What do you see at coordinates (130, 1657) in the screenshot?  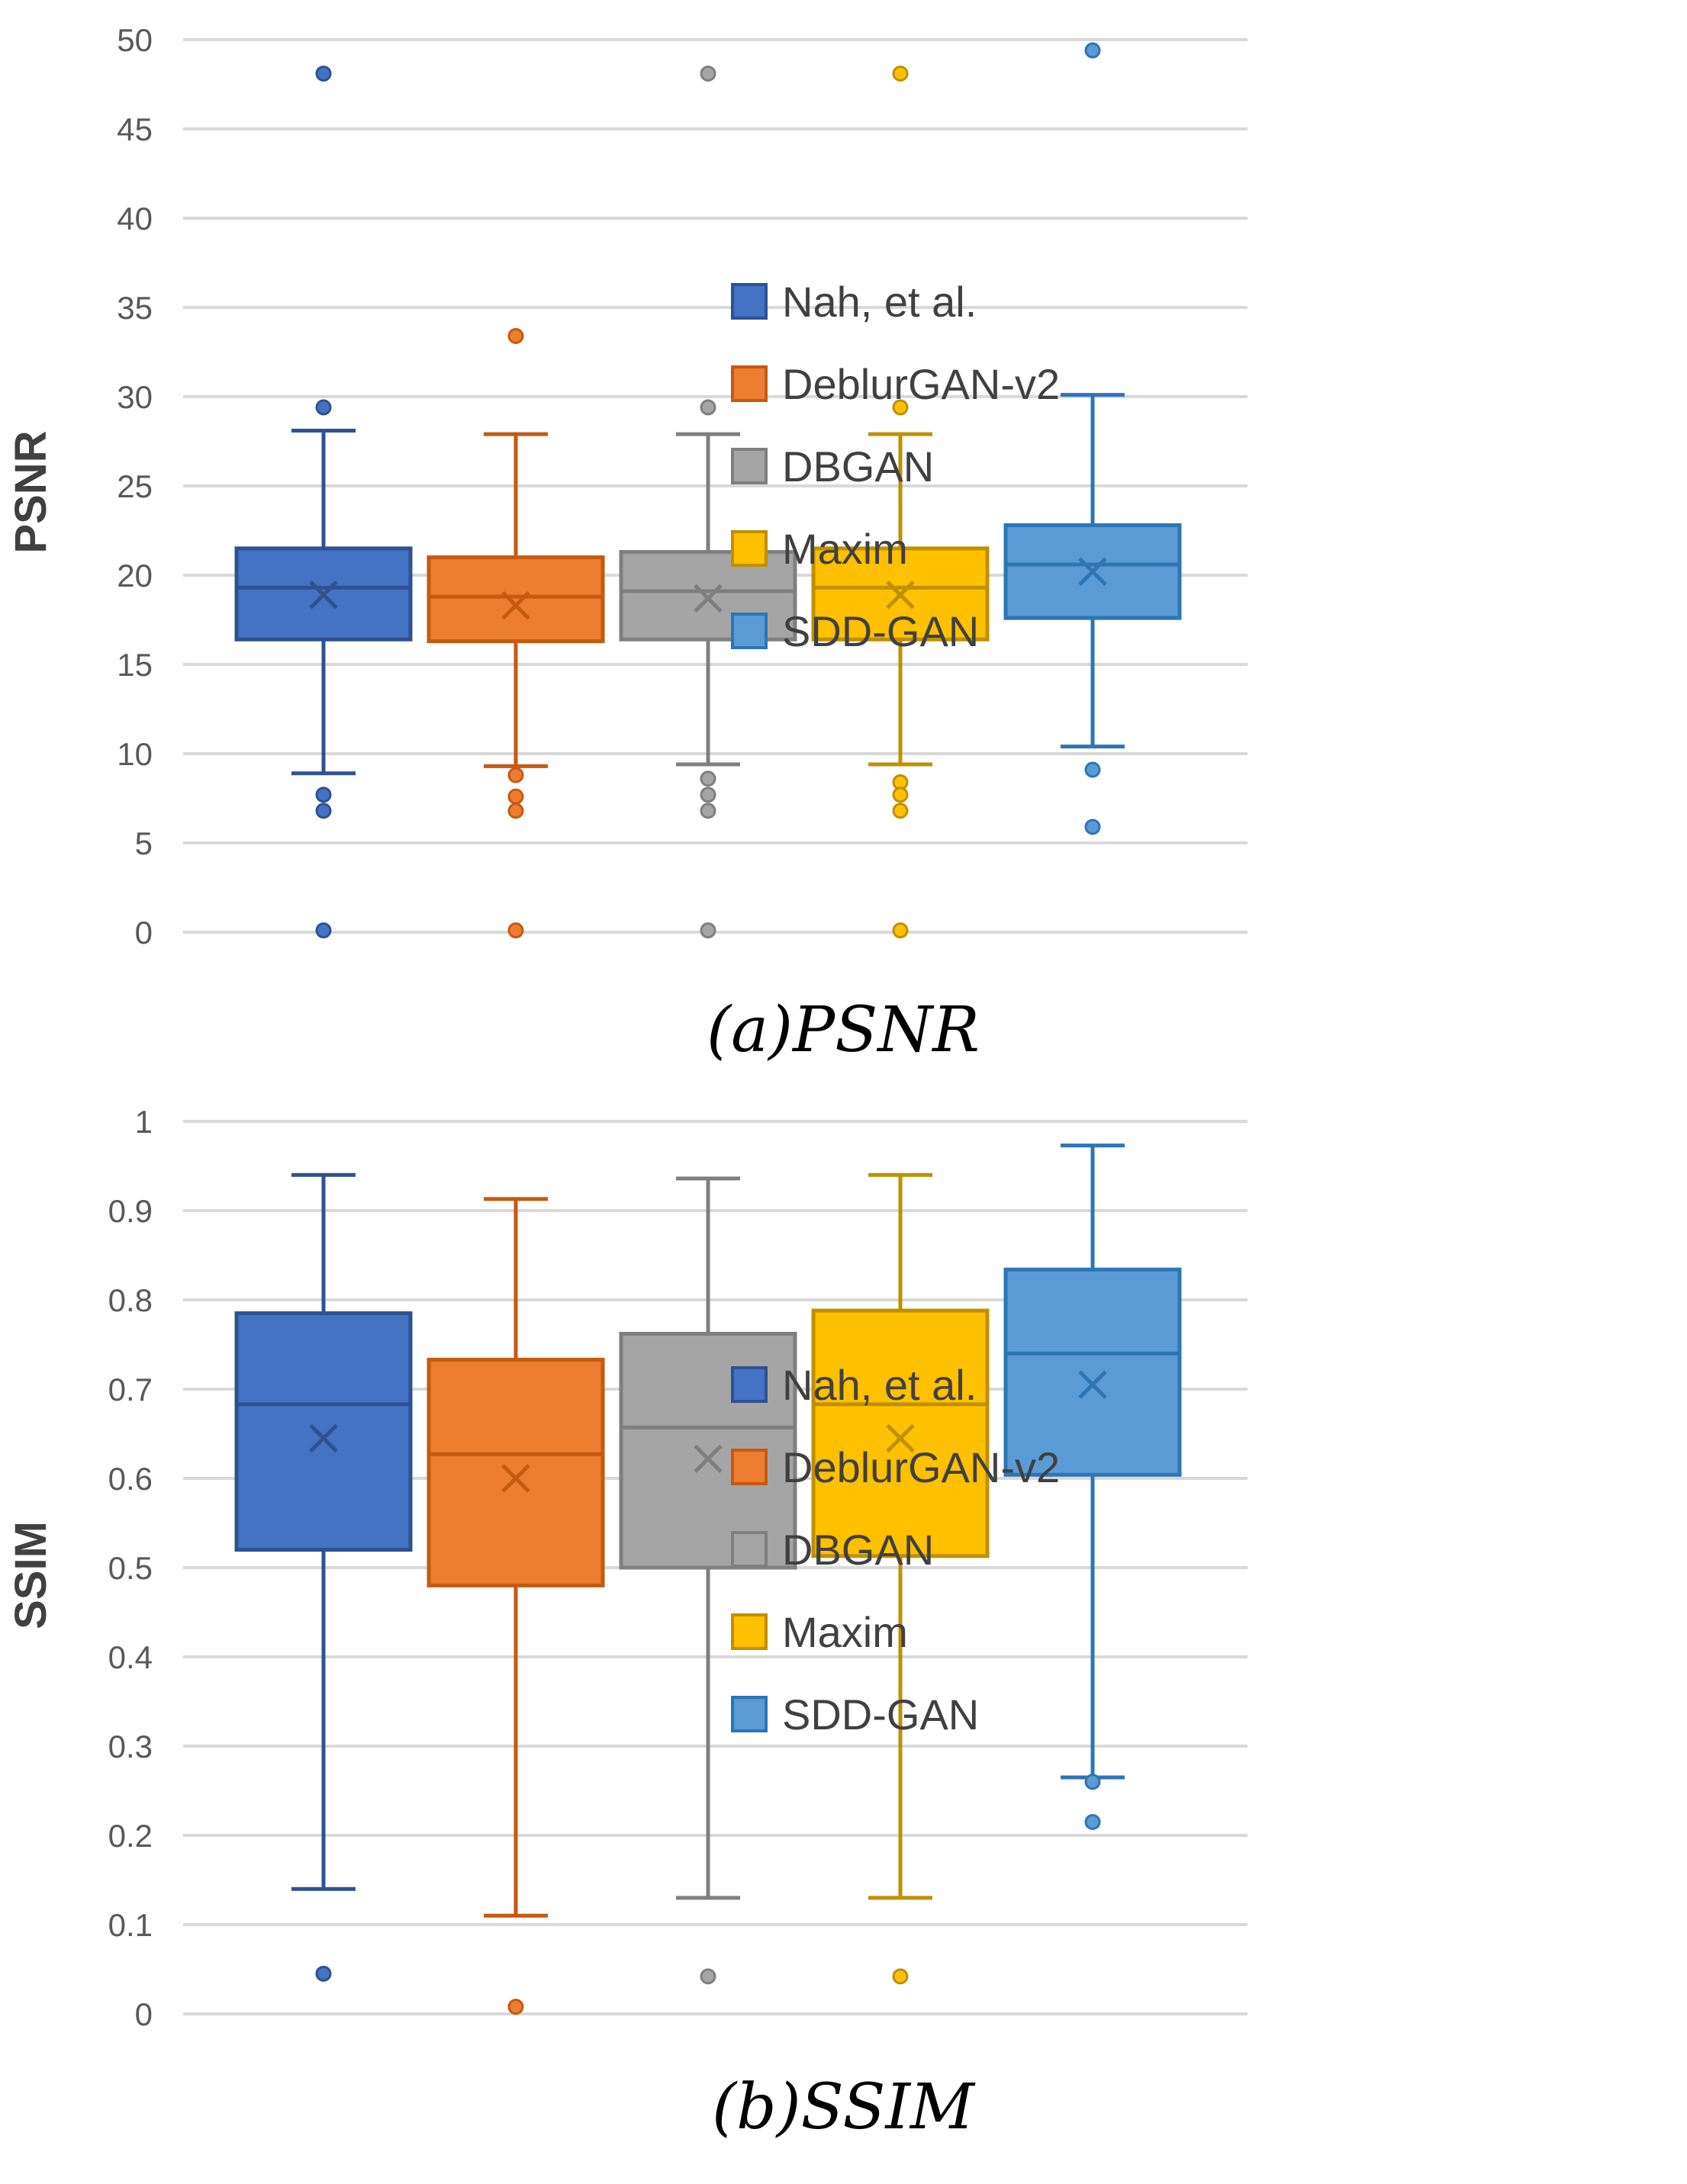 I see `y-tick-label: 0.4` at bounding box center [130, 1657].